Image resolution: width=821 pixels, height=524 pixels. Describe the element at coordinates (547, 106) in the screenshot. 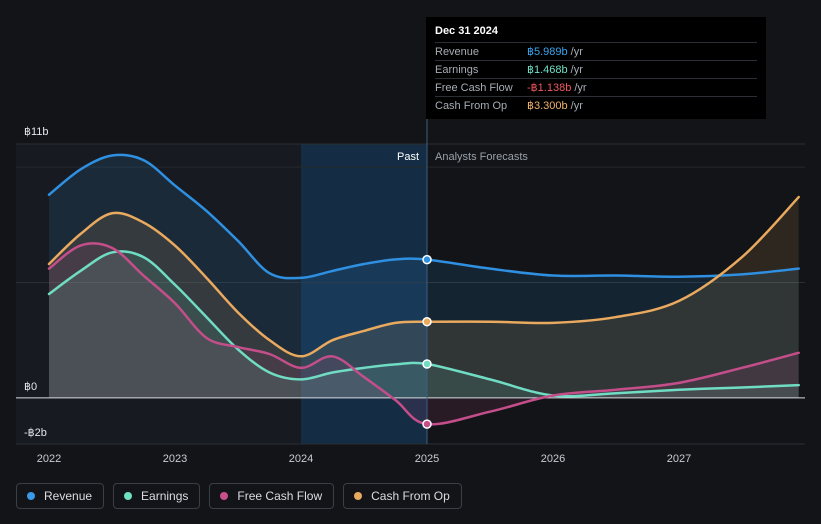

I see `tooltip-value: ฿3.300b` at that location.